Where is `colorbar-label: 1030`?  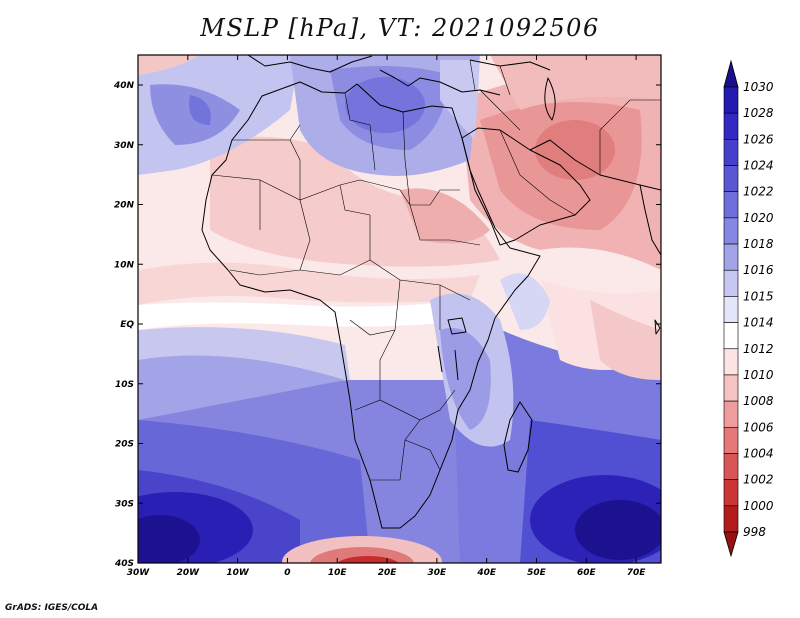
colorbar-label: 1030 is located at coordinates (758, 87).